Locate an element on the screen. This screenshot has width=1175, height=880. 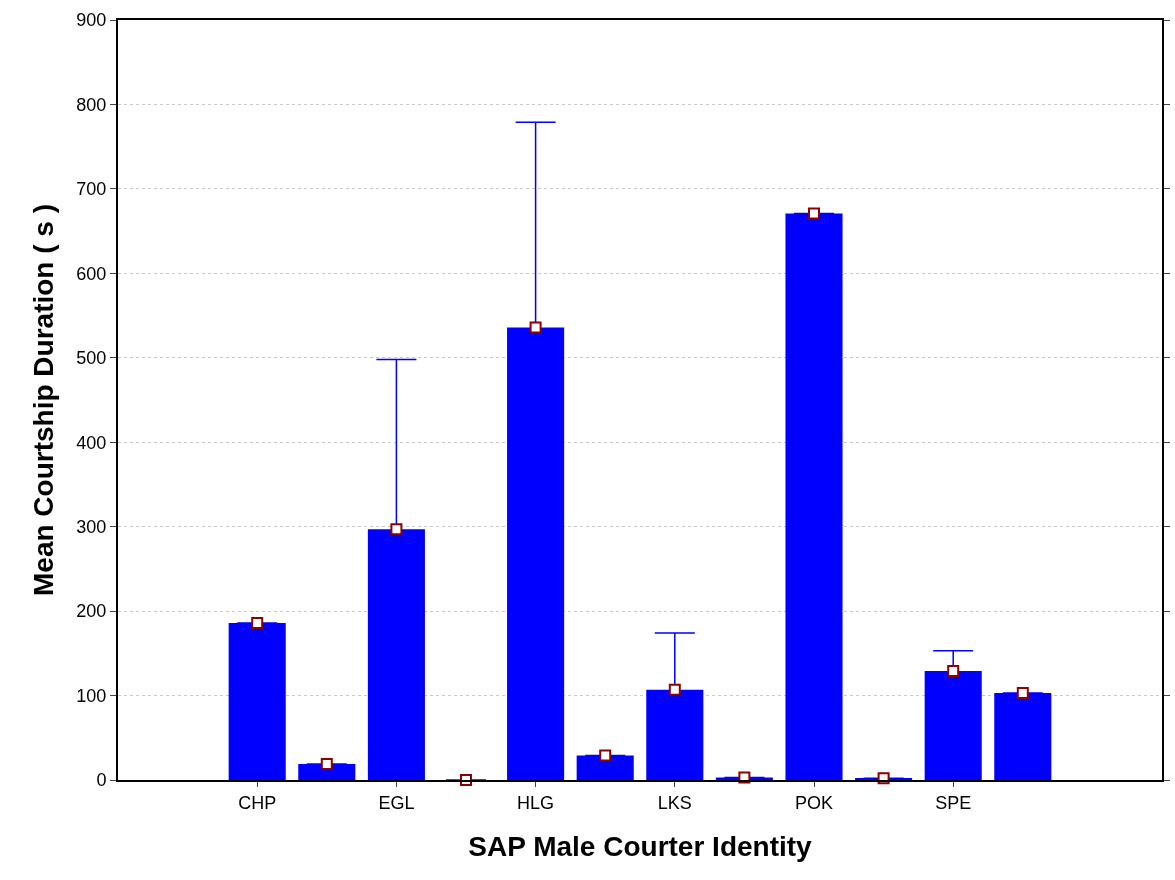
x-tick-label: LKS is located at coordinates (674, 802).